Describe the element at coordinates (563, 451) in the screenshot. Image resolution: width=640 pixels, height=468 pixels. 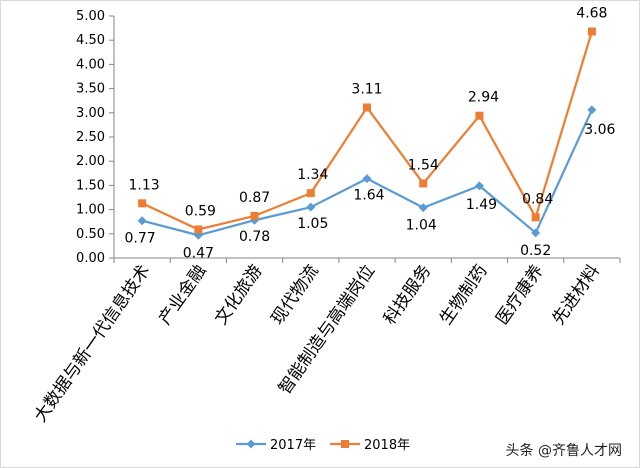
I see `watermark: 头条 @齐鲁人才网` at that location.